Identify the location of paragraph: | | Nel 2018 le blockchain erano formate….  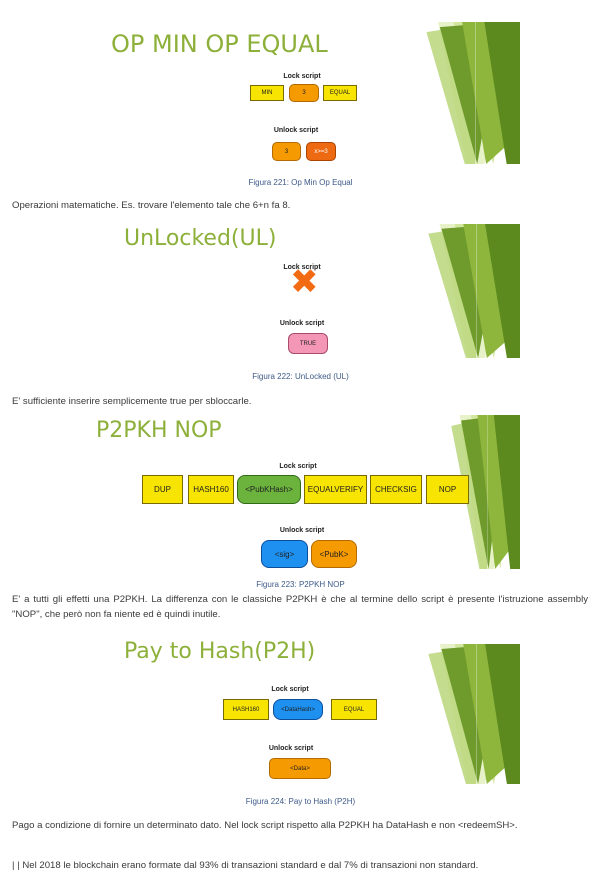
(245, 865).